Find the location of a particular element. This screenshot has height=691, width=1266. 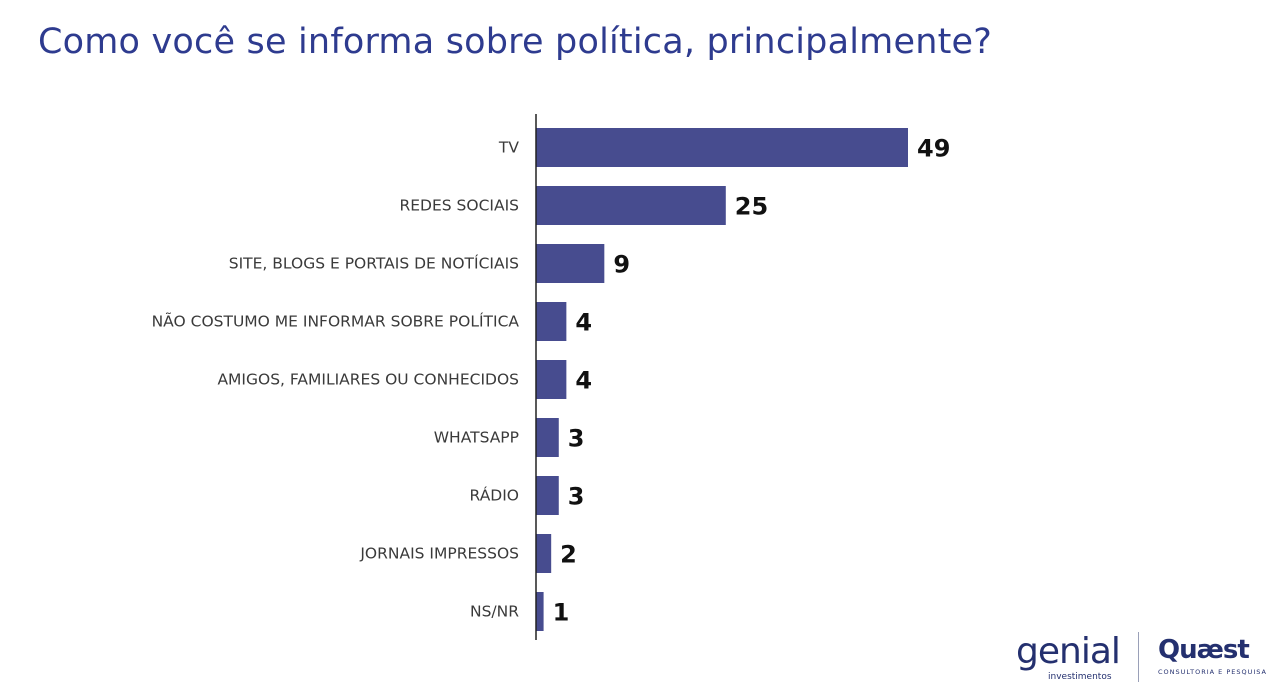

value-label-3: 4 is located at coordinates (583, 323).